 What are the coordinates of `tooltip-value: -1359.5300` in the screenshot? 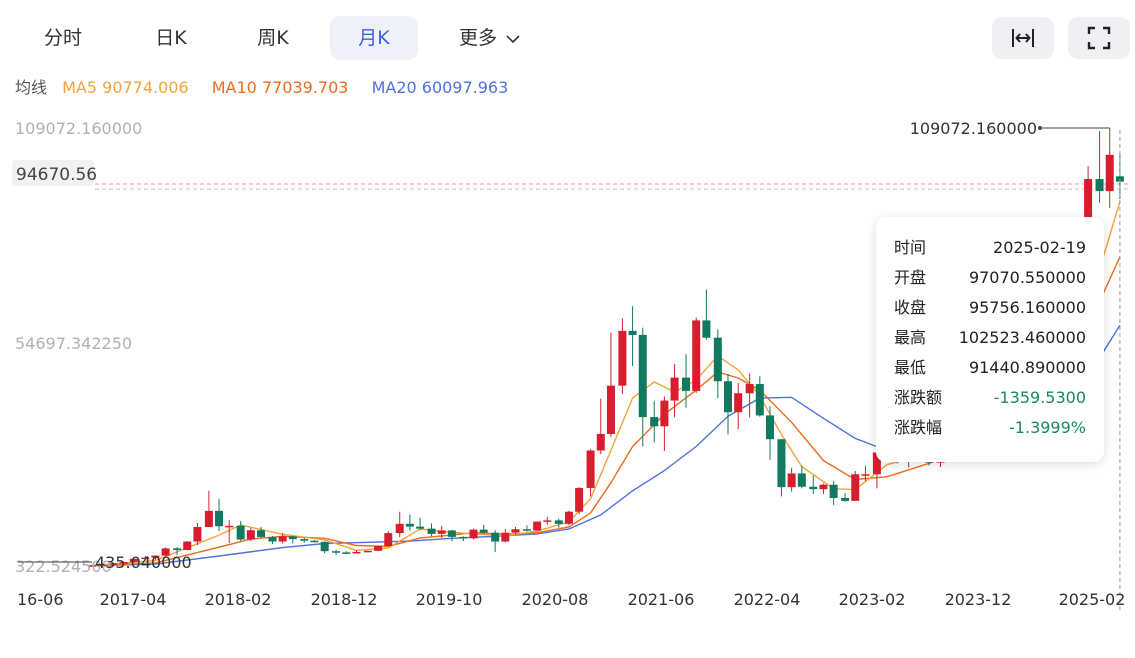 It's located at (1039, 397).